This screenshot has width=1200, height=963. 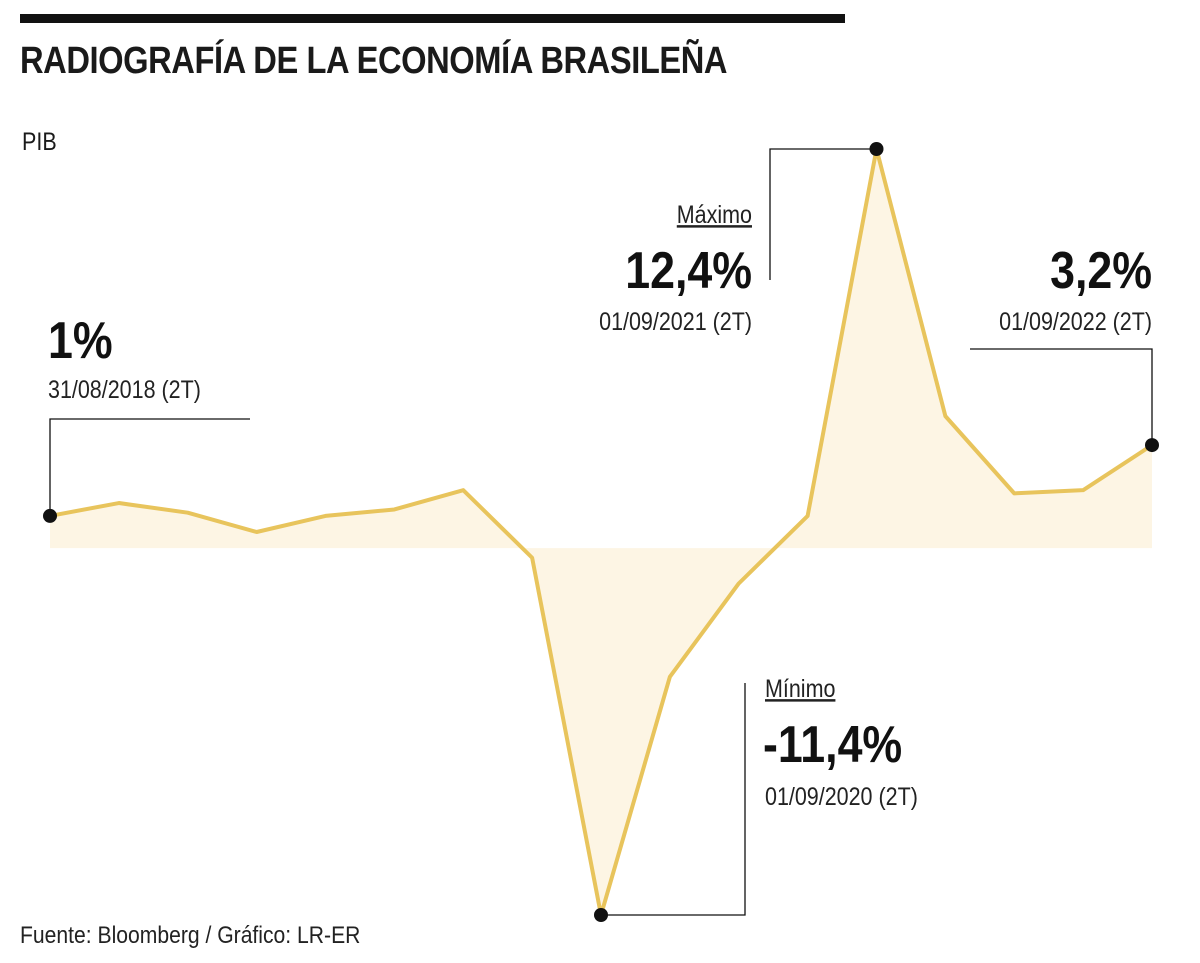 What do you see at coordinates (1101, 271) in the screenshot?
I see `label-end-value: 3,2%` at bounding box center [1101, 271].